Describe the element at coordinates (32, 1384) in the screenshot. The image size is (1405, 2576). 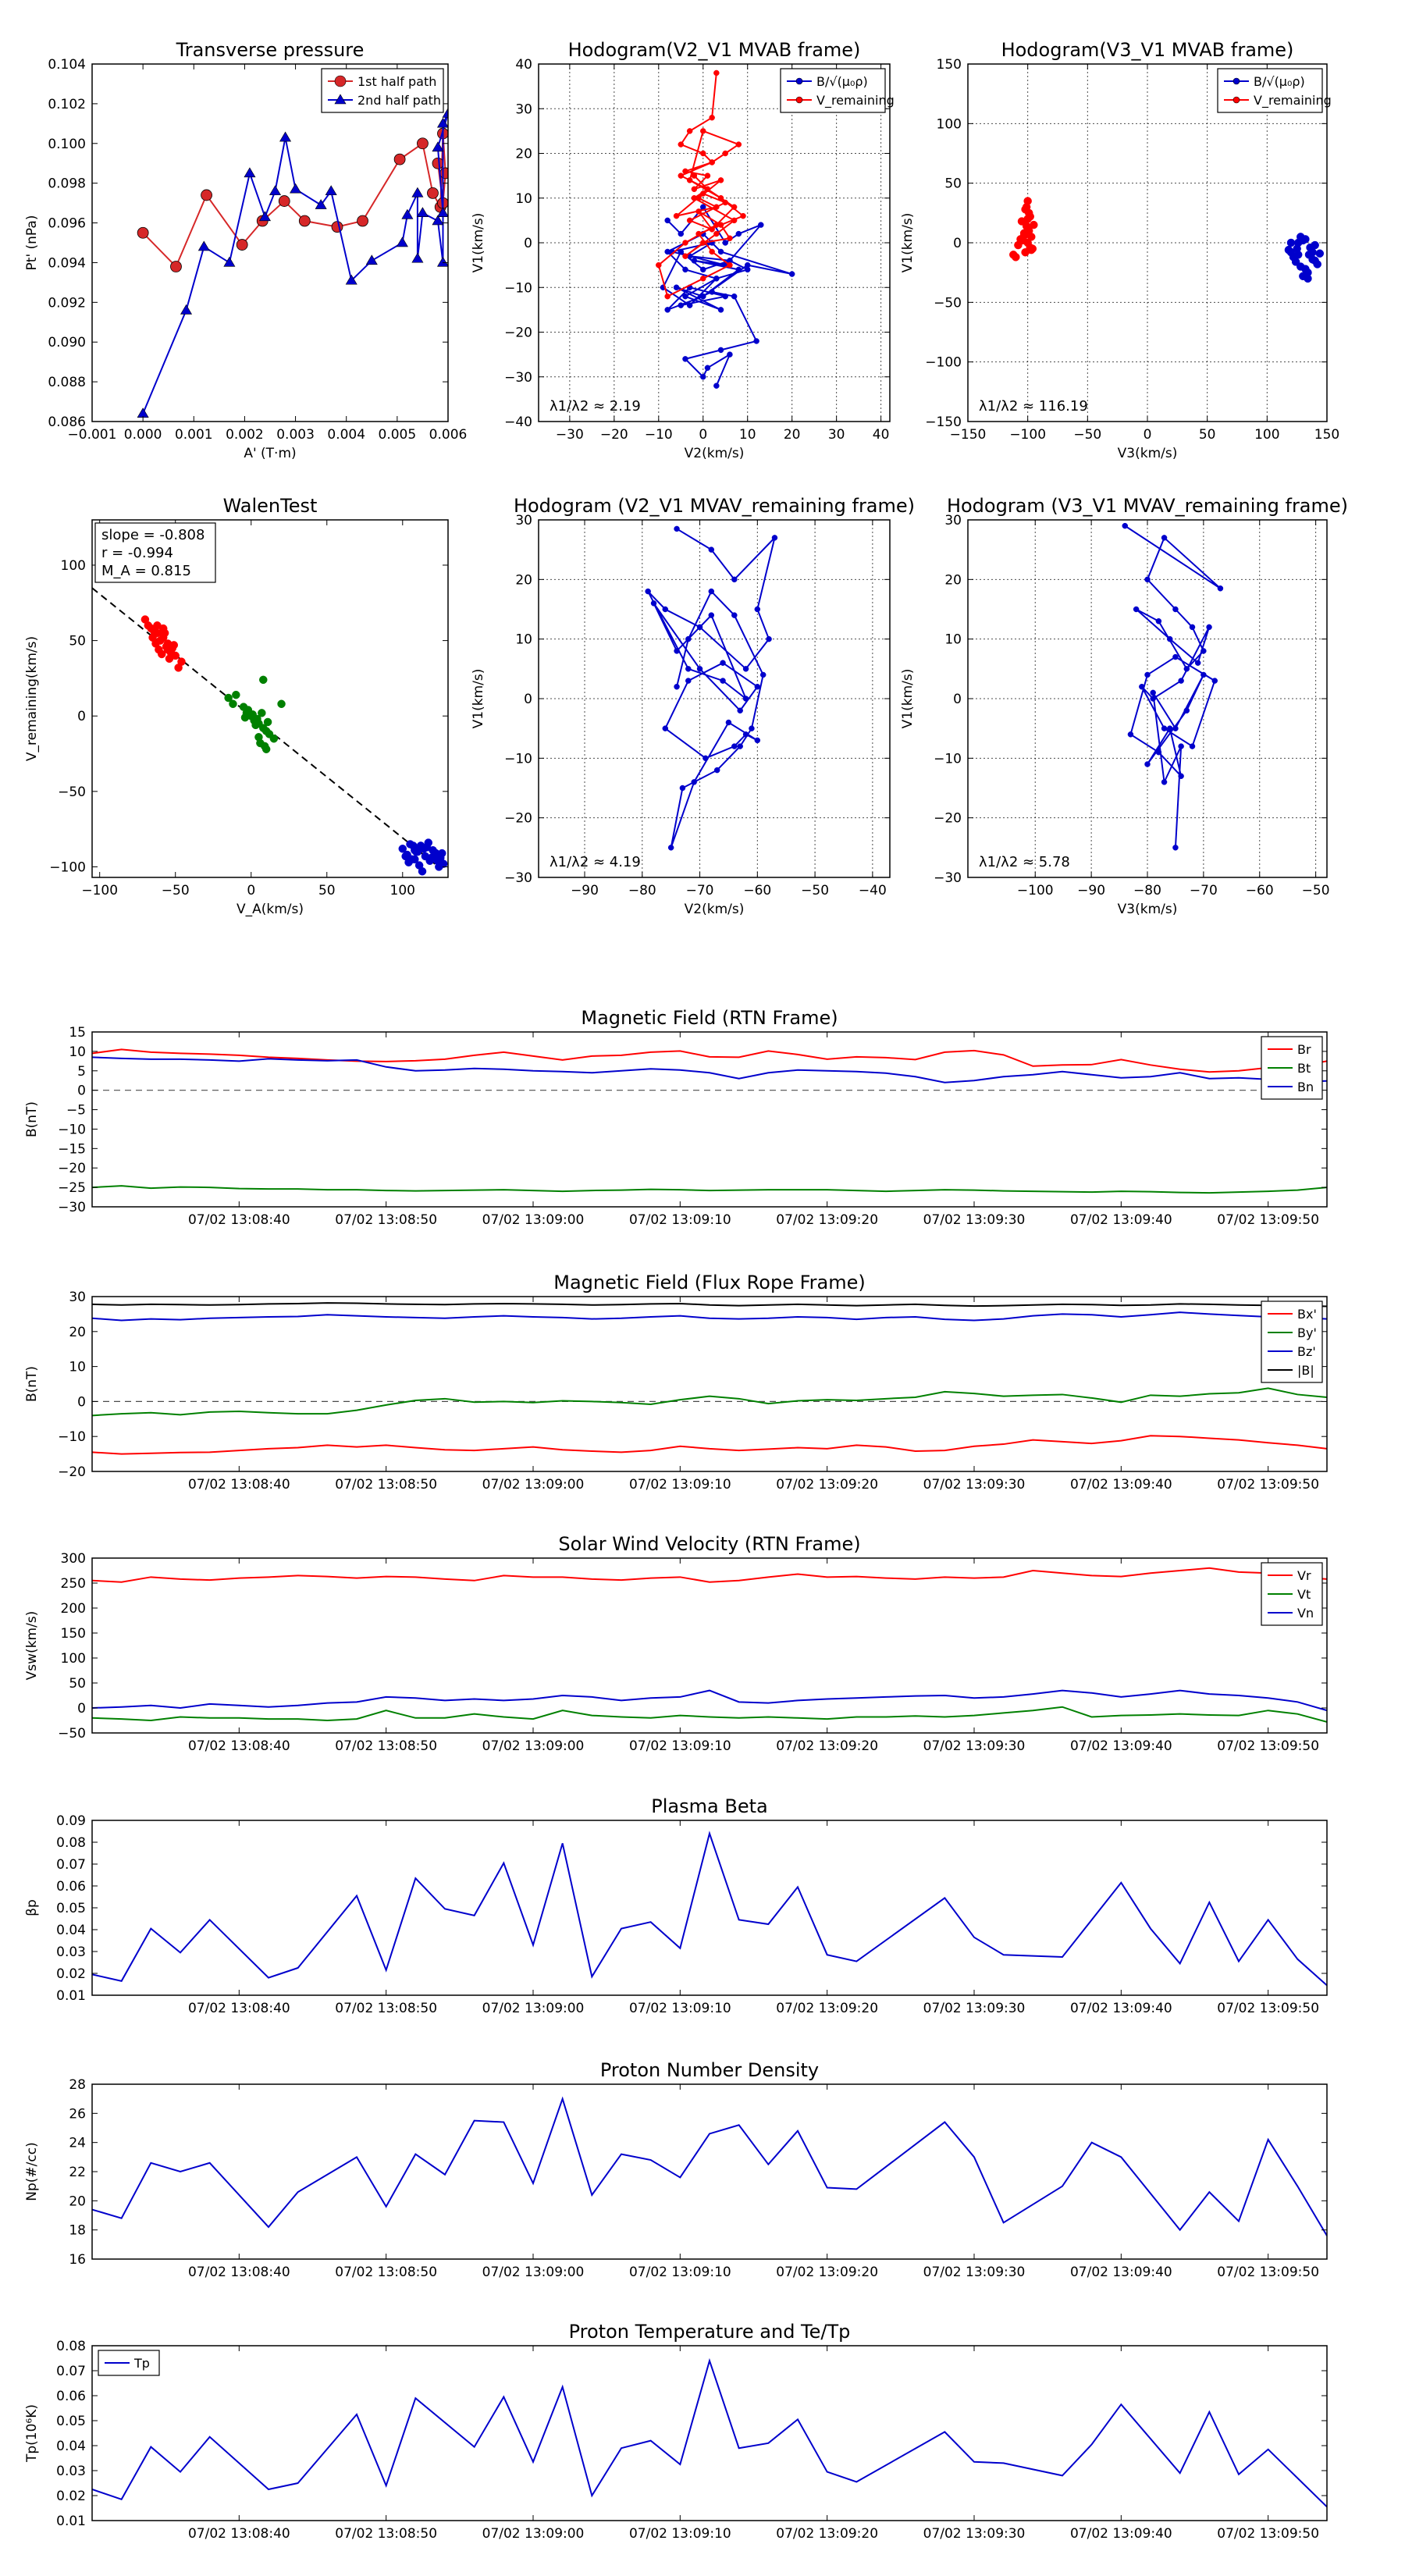
I see `y-axis-label: B(nT)` at that location.